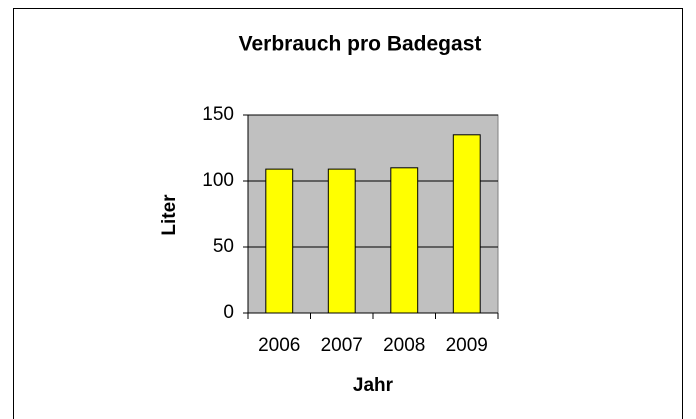  What do you see at coordinates (373, 385) in the screenshot?
I see `x-axis-title: Jahr` at bounding box center [373, 385].